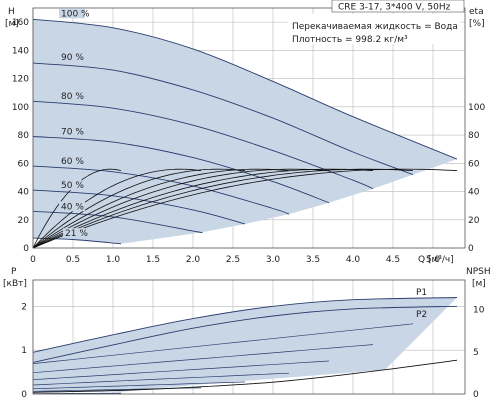  What do you see at coordinates (474, 221) in the screenshot?
I see `y-right-tick-label: 20` at bounding box center [474, 221].